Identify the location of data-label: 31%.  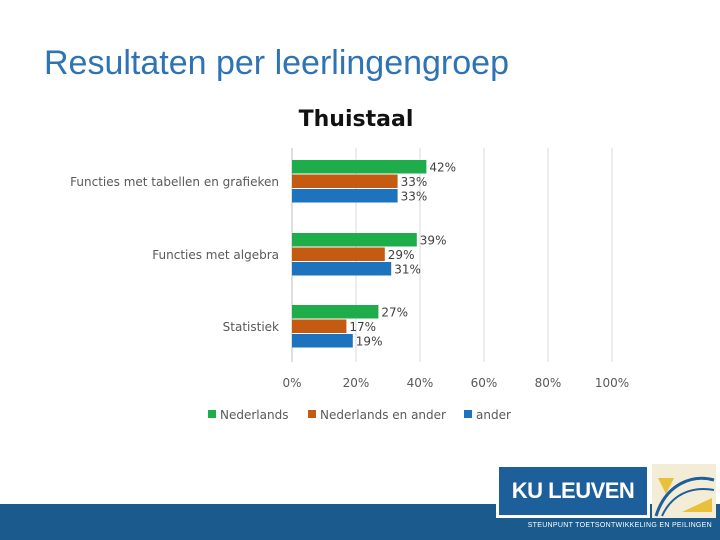
(407, 270).